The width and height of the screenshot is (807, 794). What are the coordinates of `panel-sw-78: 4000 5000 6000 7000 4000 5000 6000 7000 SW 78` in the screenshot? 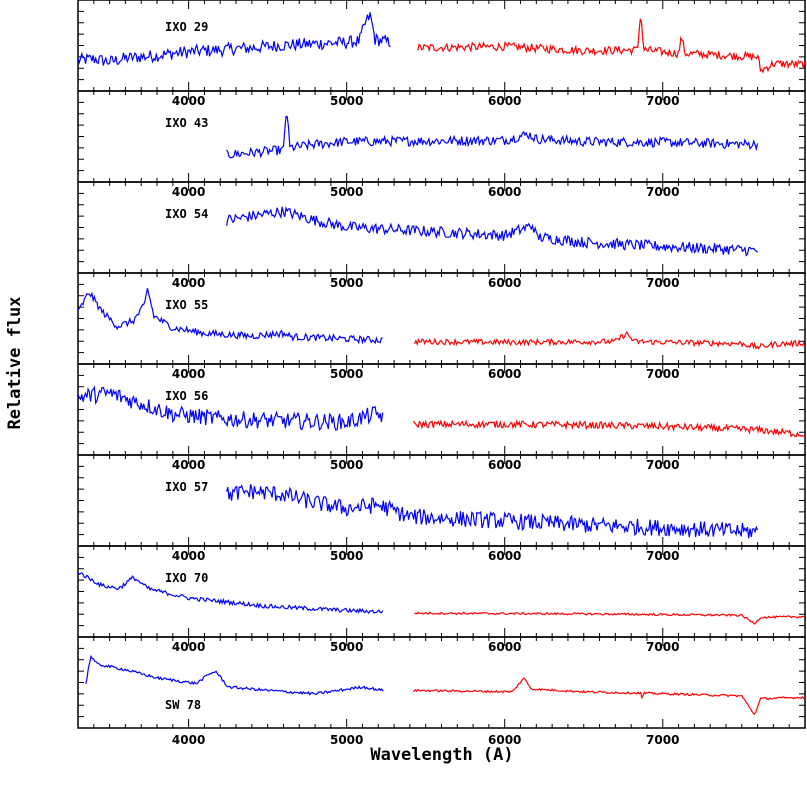 It's located at (441, 691).